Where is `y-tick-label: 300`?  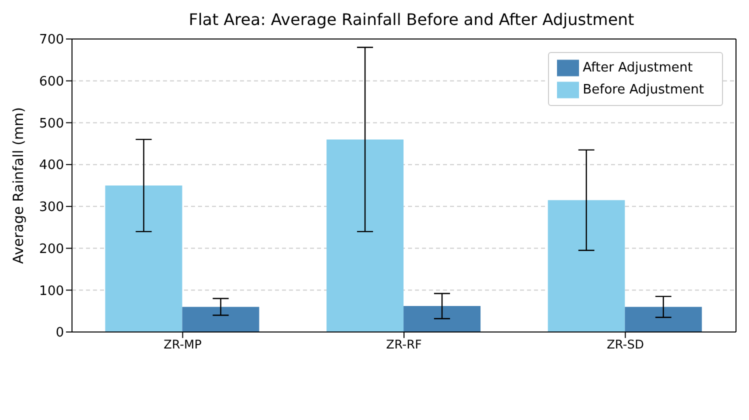 y-tick-label: 300 is located at coordinates (51, 208).